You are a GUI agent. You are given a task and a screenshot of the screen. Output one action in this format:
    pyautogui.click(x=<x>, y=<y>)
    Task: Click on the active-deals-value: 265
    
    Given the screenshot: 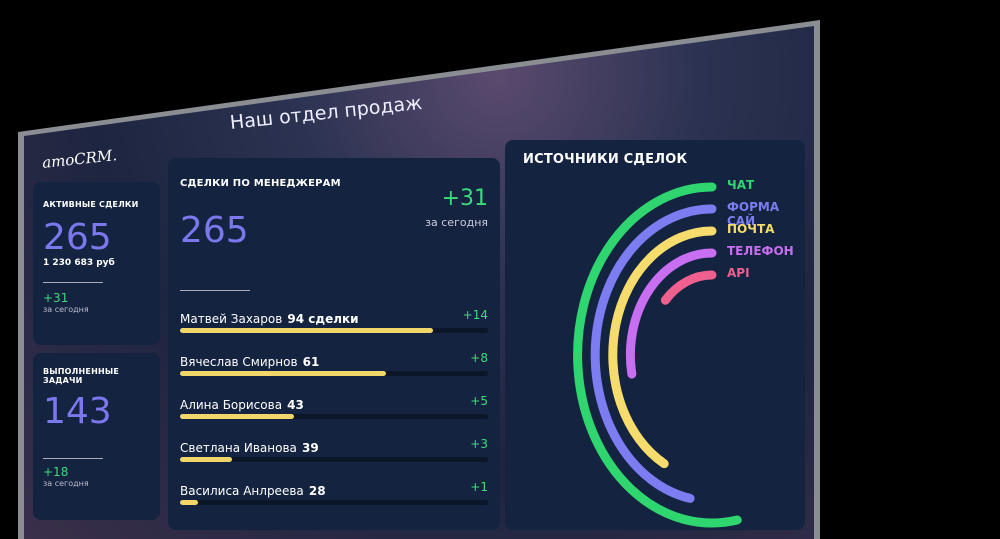 What is the action you would take?
    pyautogui.click(x=77, y=237)
    